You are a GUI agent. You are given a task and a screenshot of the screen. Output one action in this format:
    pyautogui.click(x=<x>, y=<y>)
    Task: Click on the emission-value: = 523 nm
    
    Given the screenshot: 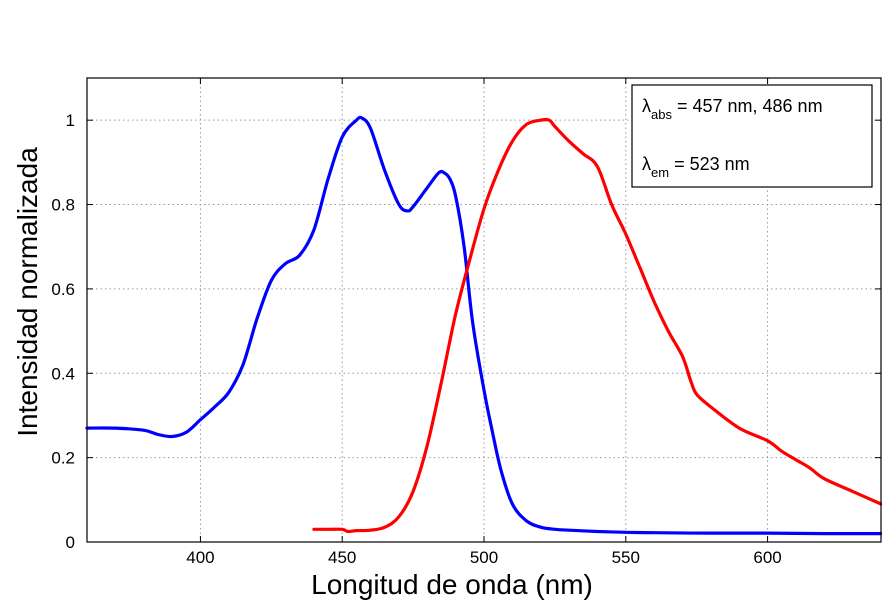 What is the action you would take?
    pyautogui.click(x=709, y=164)
    